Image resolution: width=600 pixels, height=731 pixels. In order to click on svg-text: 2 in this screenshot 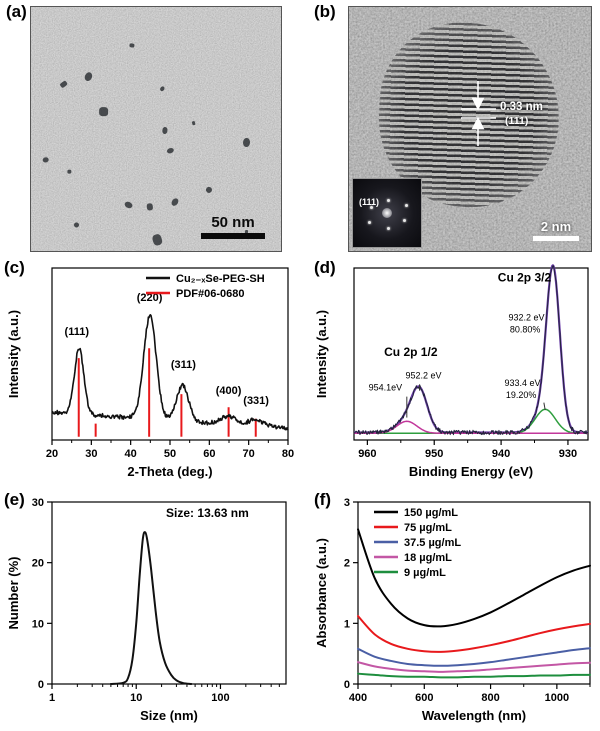, I will do `click(347, 564)`.